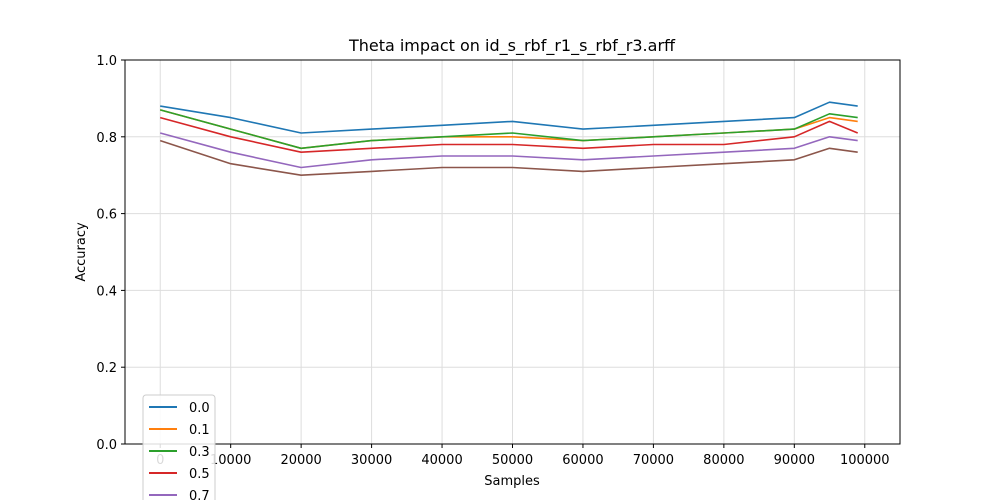 Image resolution: width=1000 pixels, height=500 pixels. Describe the element at coordinates (199, 452) in the screenshot. I see `legend-label: 0.3` at that location.